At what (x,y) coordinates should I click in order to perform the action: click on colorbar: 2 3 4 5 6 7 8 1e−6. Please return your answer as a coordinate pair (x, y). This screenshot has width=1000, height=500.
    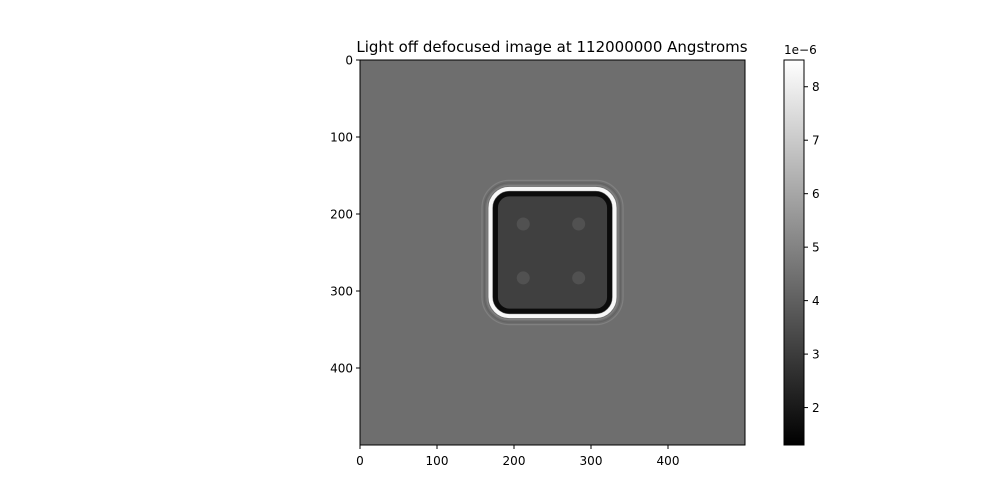
    Looking at the image, I should click on (801, 244).